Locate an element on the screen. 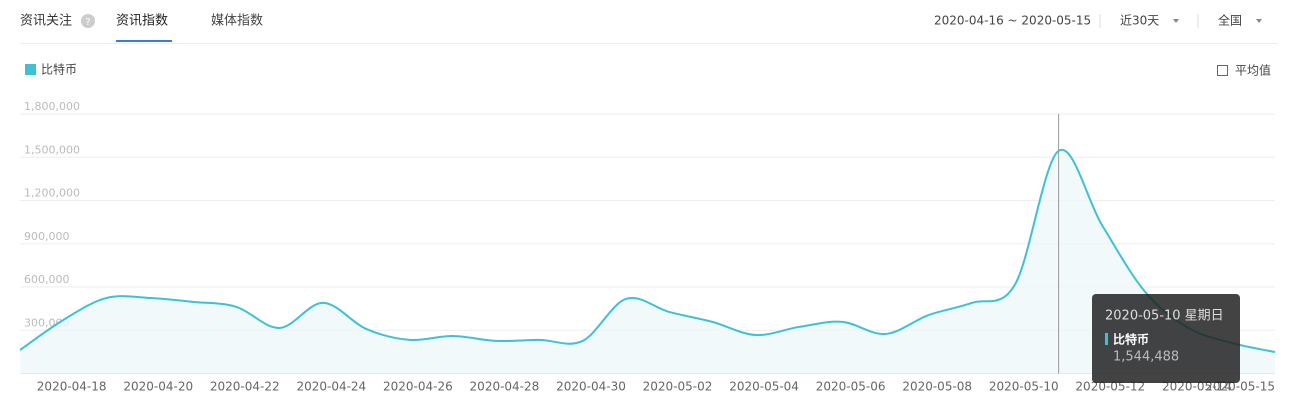 Image resolution: width=1298 pixels, height=409 pixels. section-title: 资讯关注 is located at coordinates (46, 21).